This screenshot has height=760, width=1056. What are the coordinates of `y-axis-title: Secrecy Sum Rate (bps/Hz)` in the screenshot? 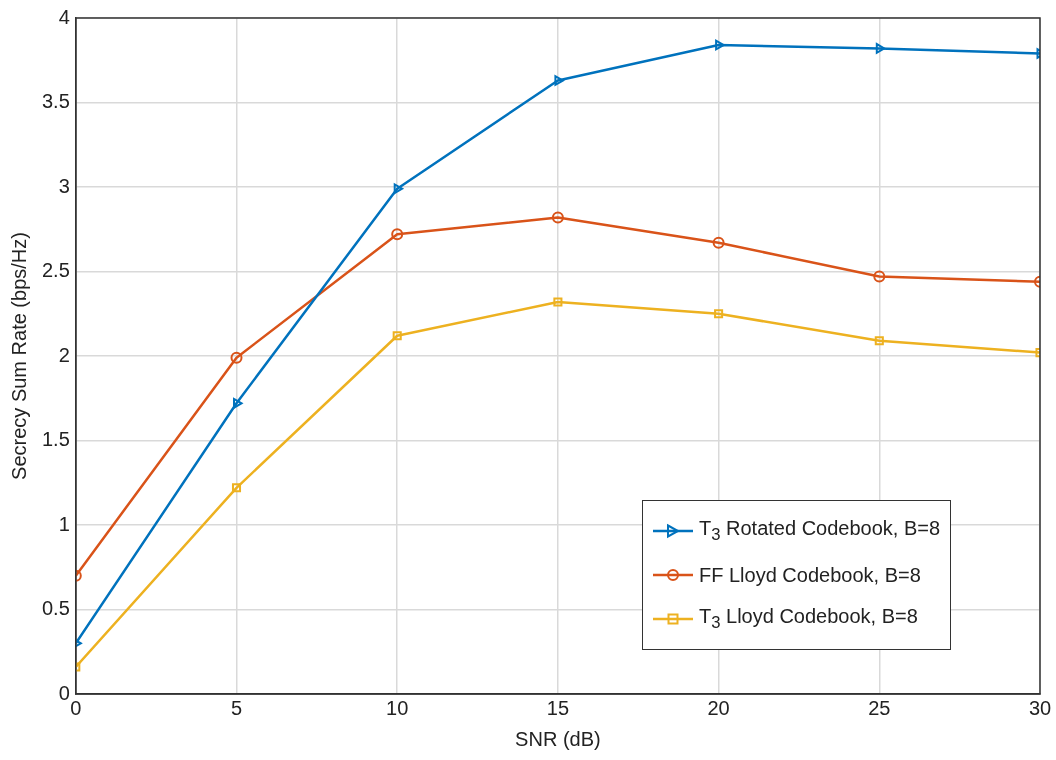 It's located at (18, 356).